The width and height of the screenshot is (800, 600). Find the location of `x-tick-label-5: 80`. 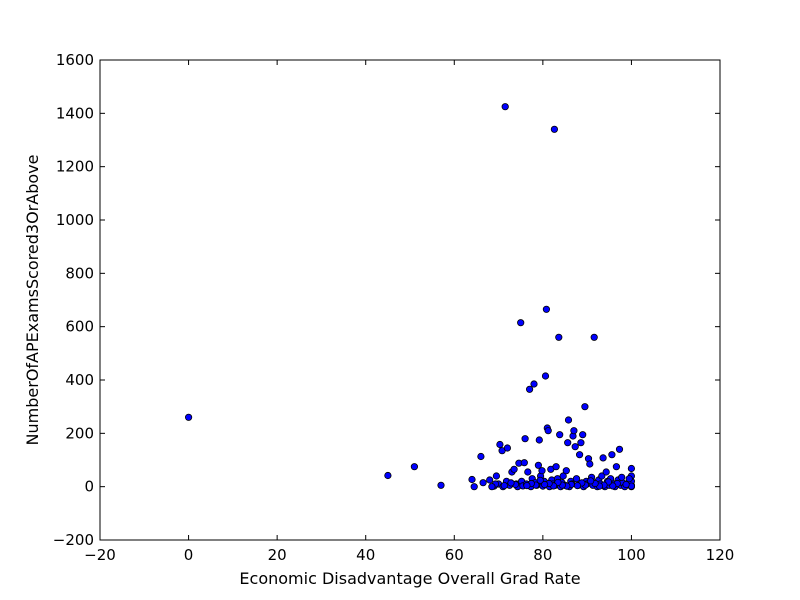

x-tick-label-5: 80 is located at coordinates (542, 555).